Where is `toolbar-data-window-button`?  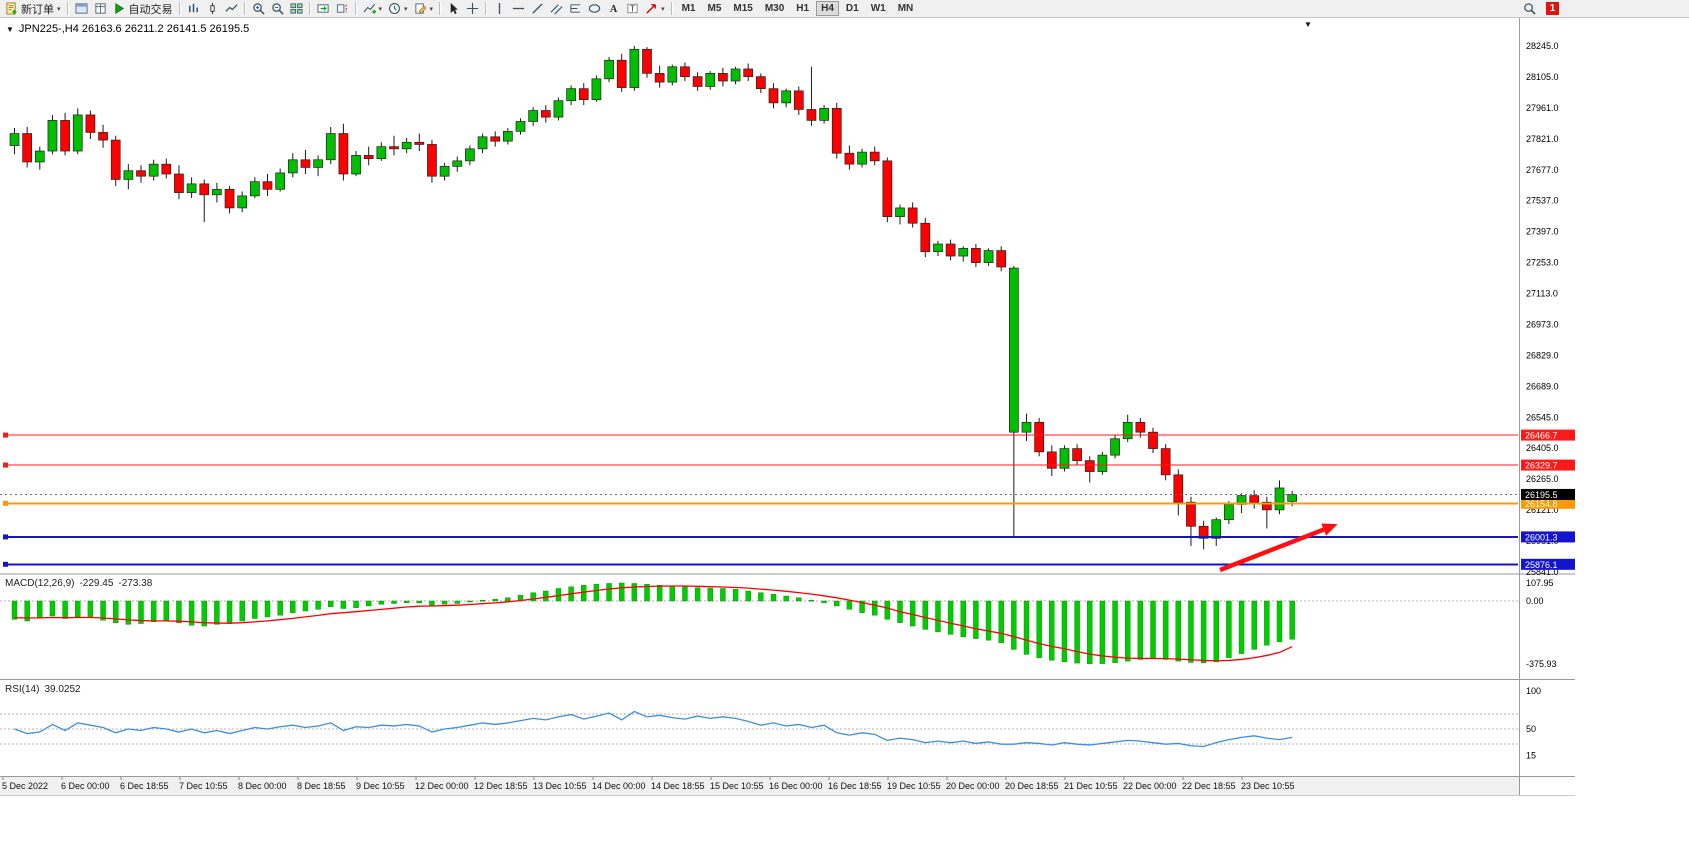
toolbar-data-window-button is located at coordinates (100, 9).